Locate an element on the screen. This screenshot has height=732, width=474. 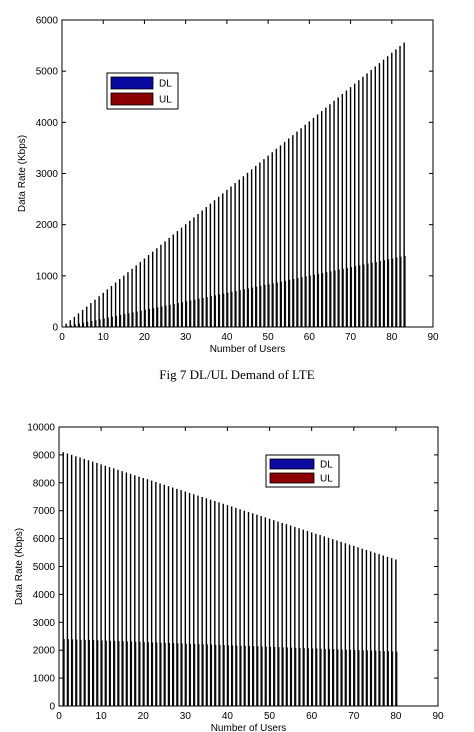
y-tick-label: 9000 is located at coordinates (44, 455).